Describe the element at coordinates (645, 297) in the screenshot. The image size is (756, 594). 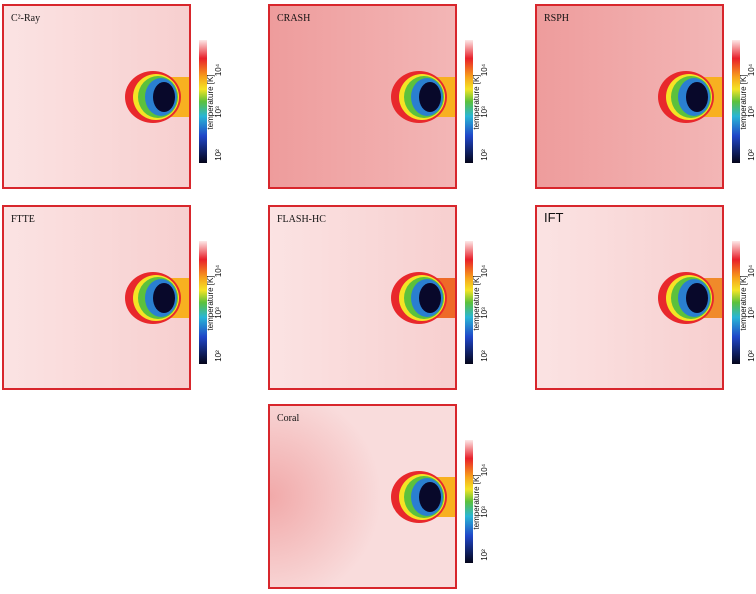
I see `panel: IFT temperature [K]10⁴ 10³ 10²` at that location.